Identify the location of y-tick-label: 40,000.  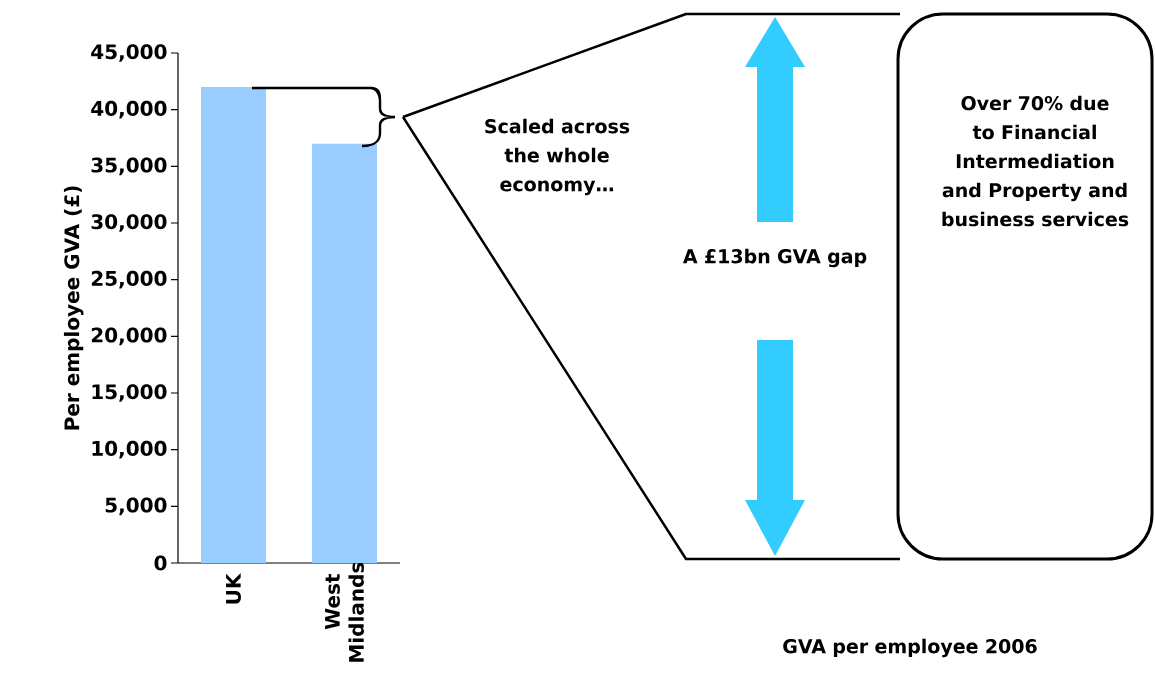
(129, 109).